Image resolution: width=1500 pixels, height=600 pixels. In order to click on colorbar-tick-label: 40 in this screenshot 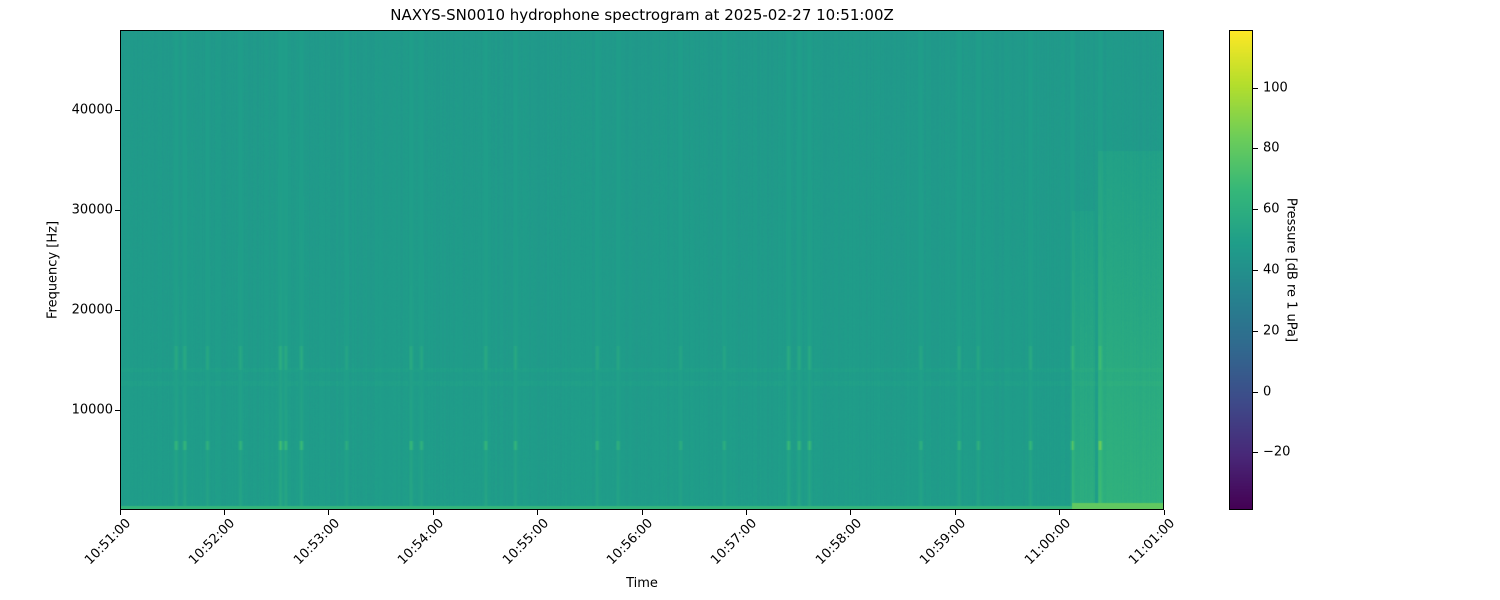, I will do `click(1271, 270)`.